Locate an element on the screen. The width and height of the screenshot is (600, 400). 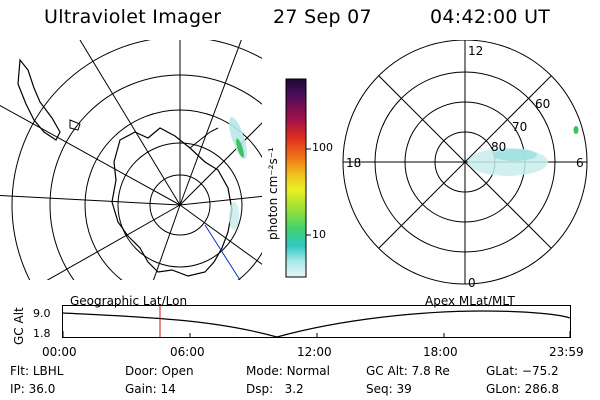
status-dsp: Dsp: 3.2 is located at coordinates (275, 389).